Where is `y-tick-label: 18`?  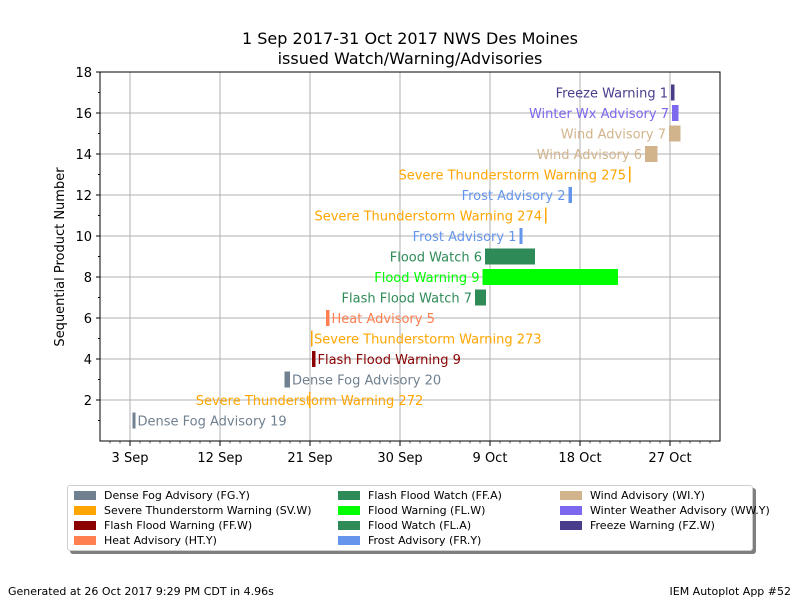
y-tick-label: 18 is located at coordinates (83, 73).